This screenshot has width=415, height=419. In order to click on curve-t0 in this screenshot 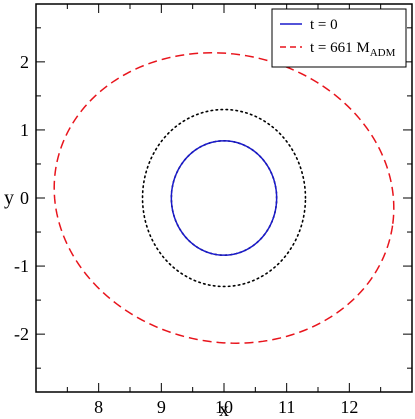, I will do `click(224, 198)`.